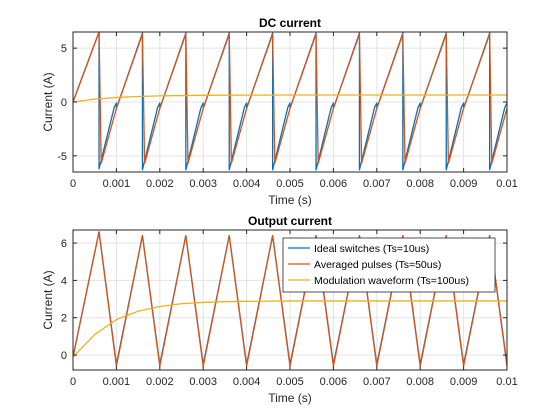  I want to click on legend-entry: Modulation waveform (Ts=100us), so click(391, 281).